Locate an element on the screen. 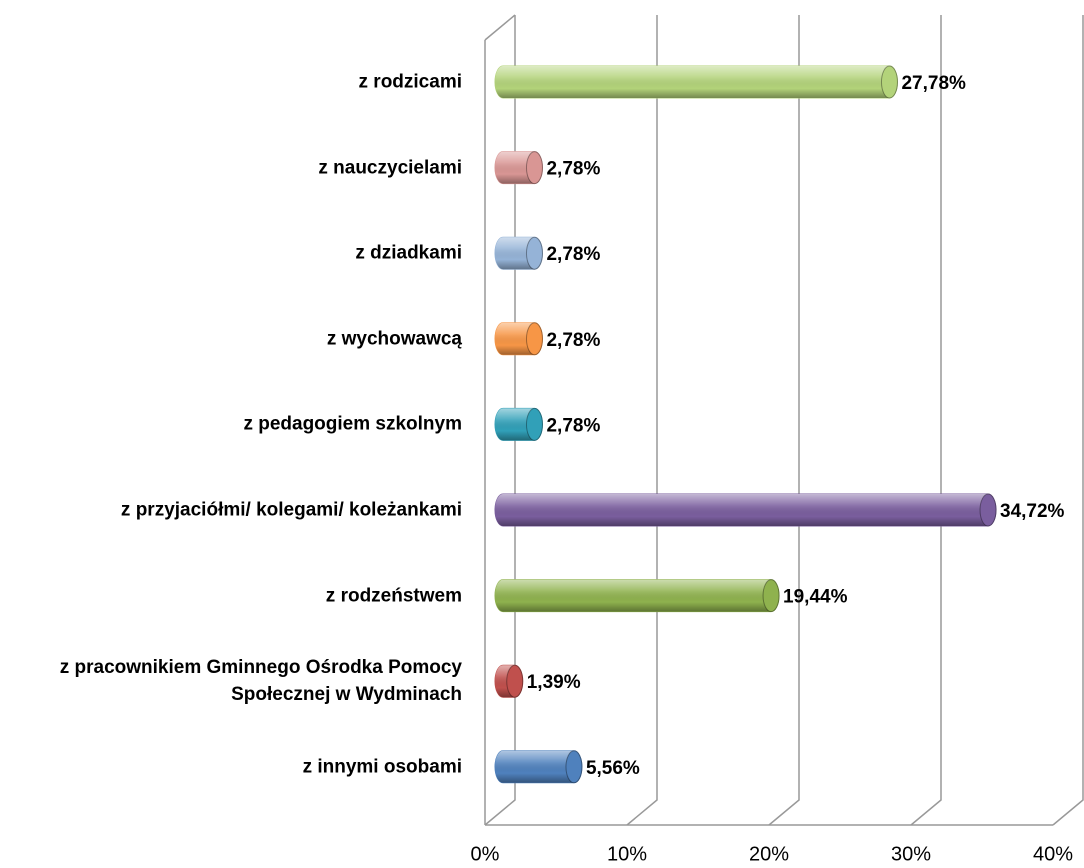 Image resolution: width=1084 pixels, height=868 pixels. wall-edge is located at coordinates (500, 27).